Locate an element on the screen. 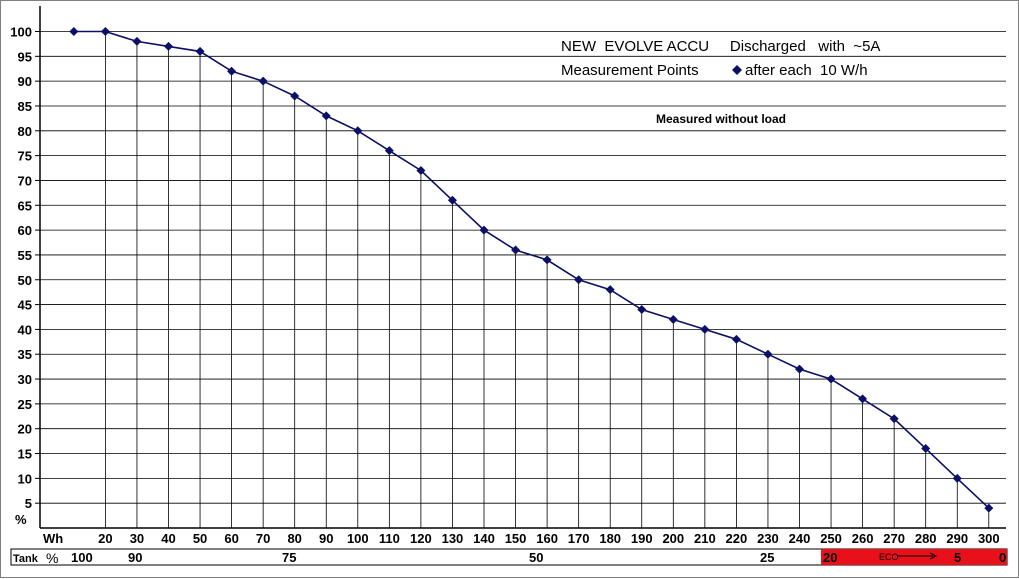 This screenshot has width=1019, height=579. tank-value-0: 0 is located at coordinates (1002, 557).